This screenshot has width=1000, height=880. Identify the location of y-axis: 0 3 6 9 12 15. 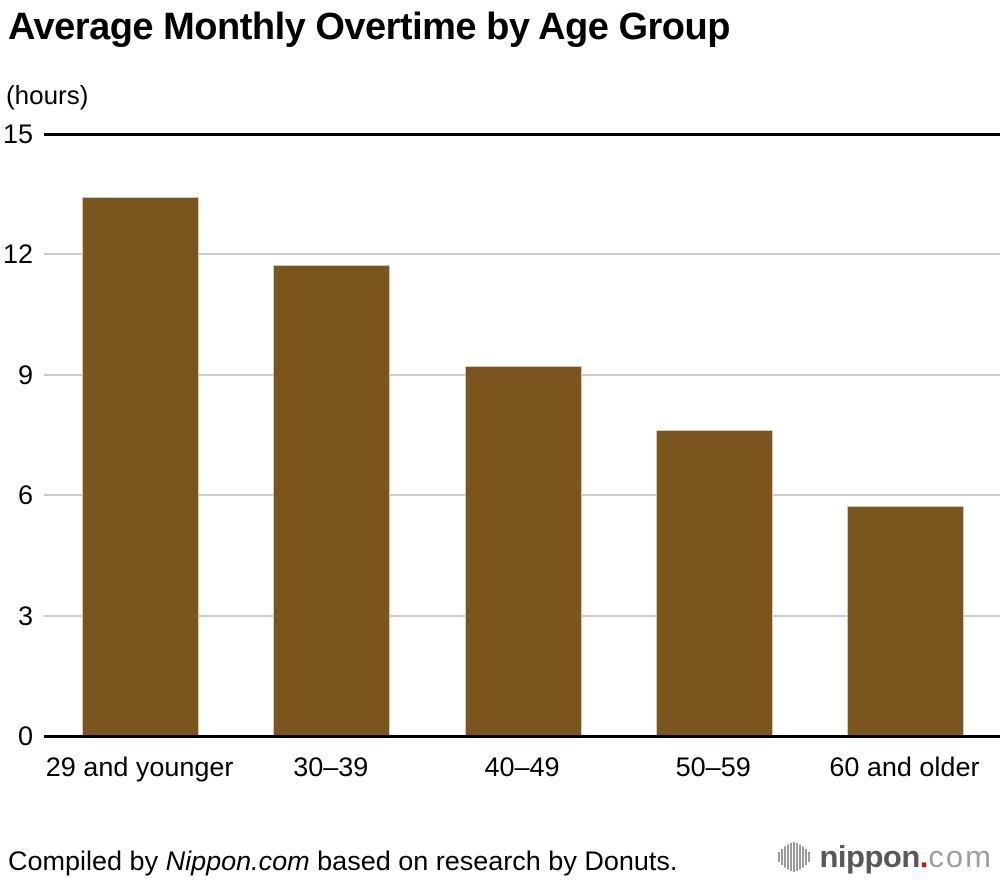
(16, 435).